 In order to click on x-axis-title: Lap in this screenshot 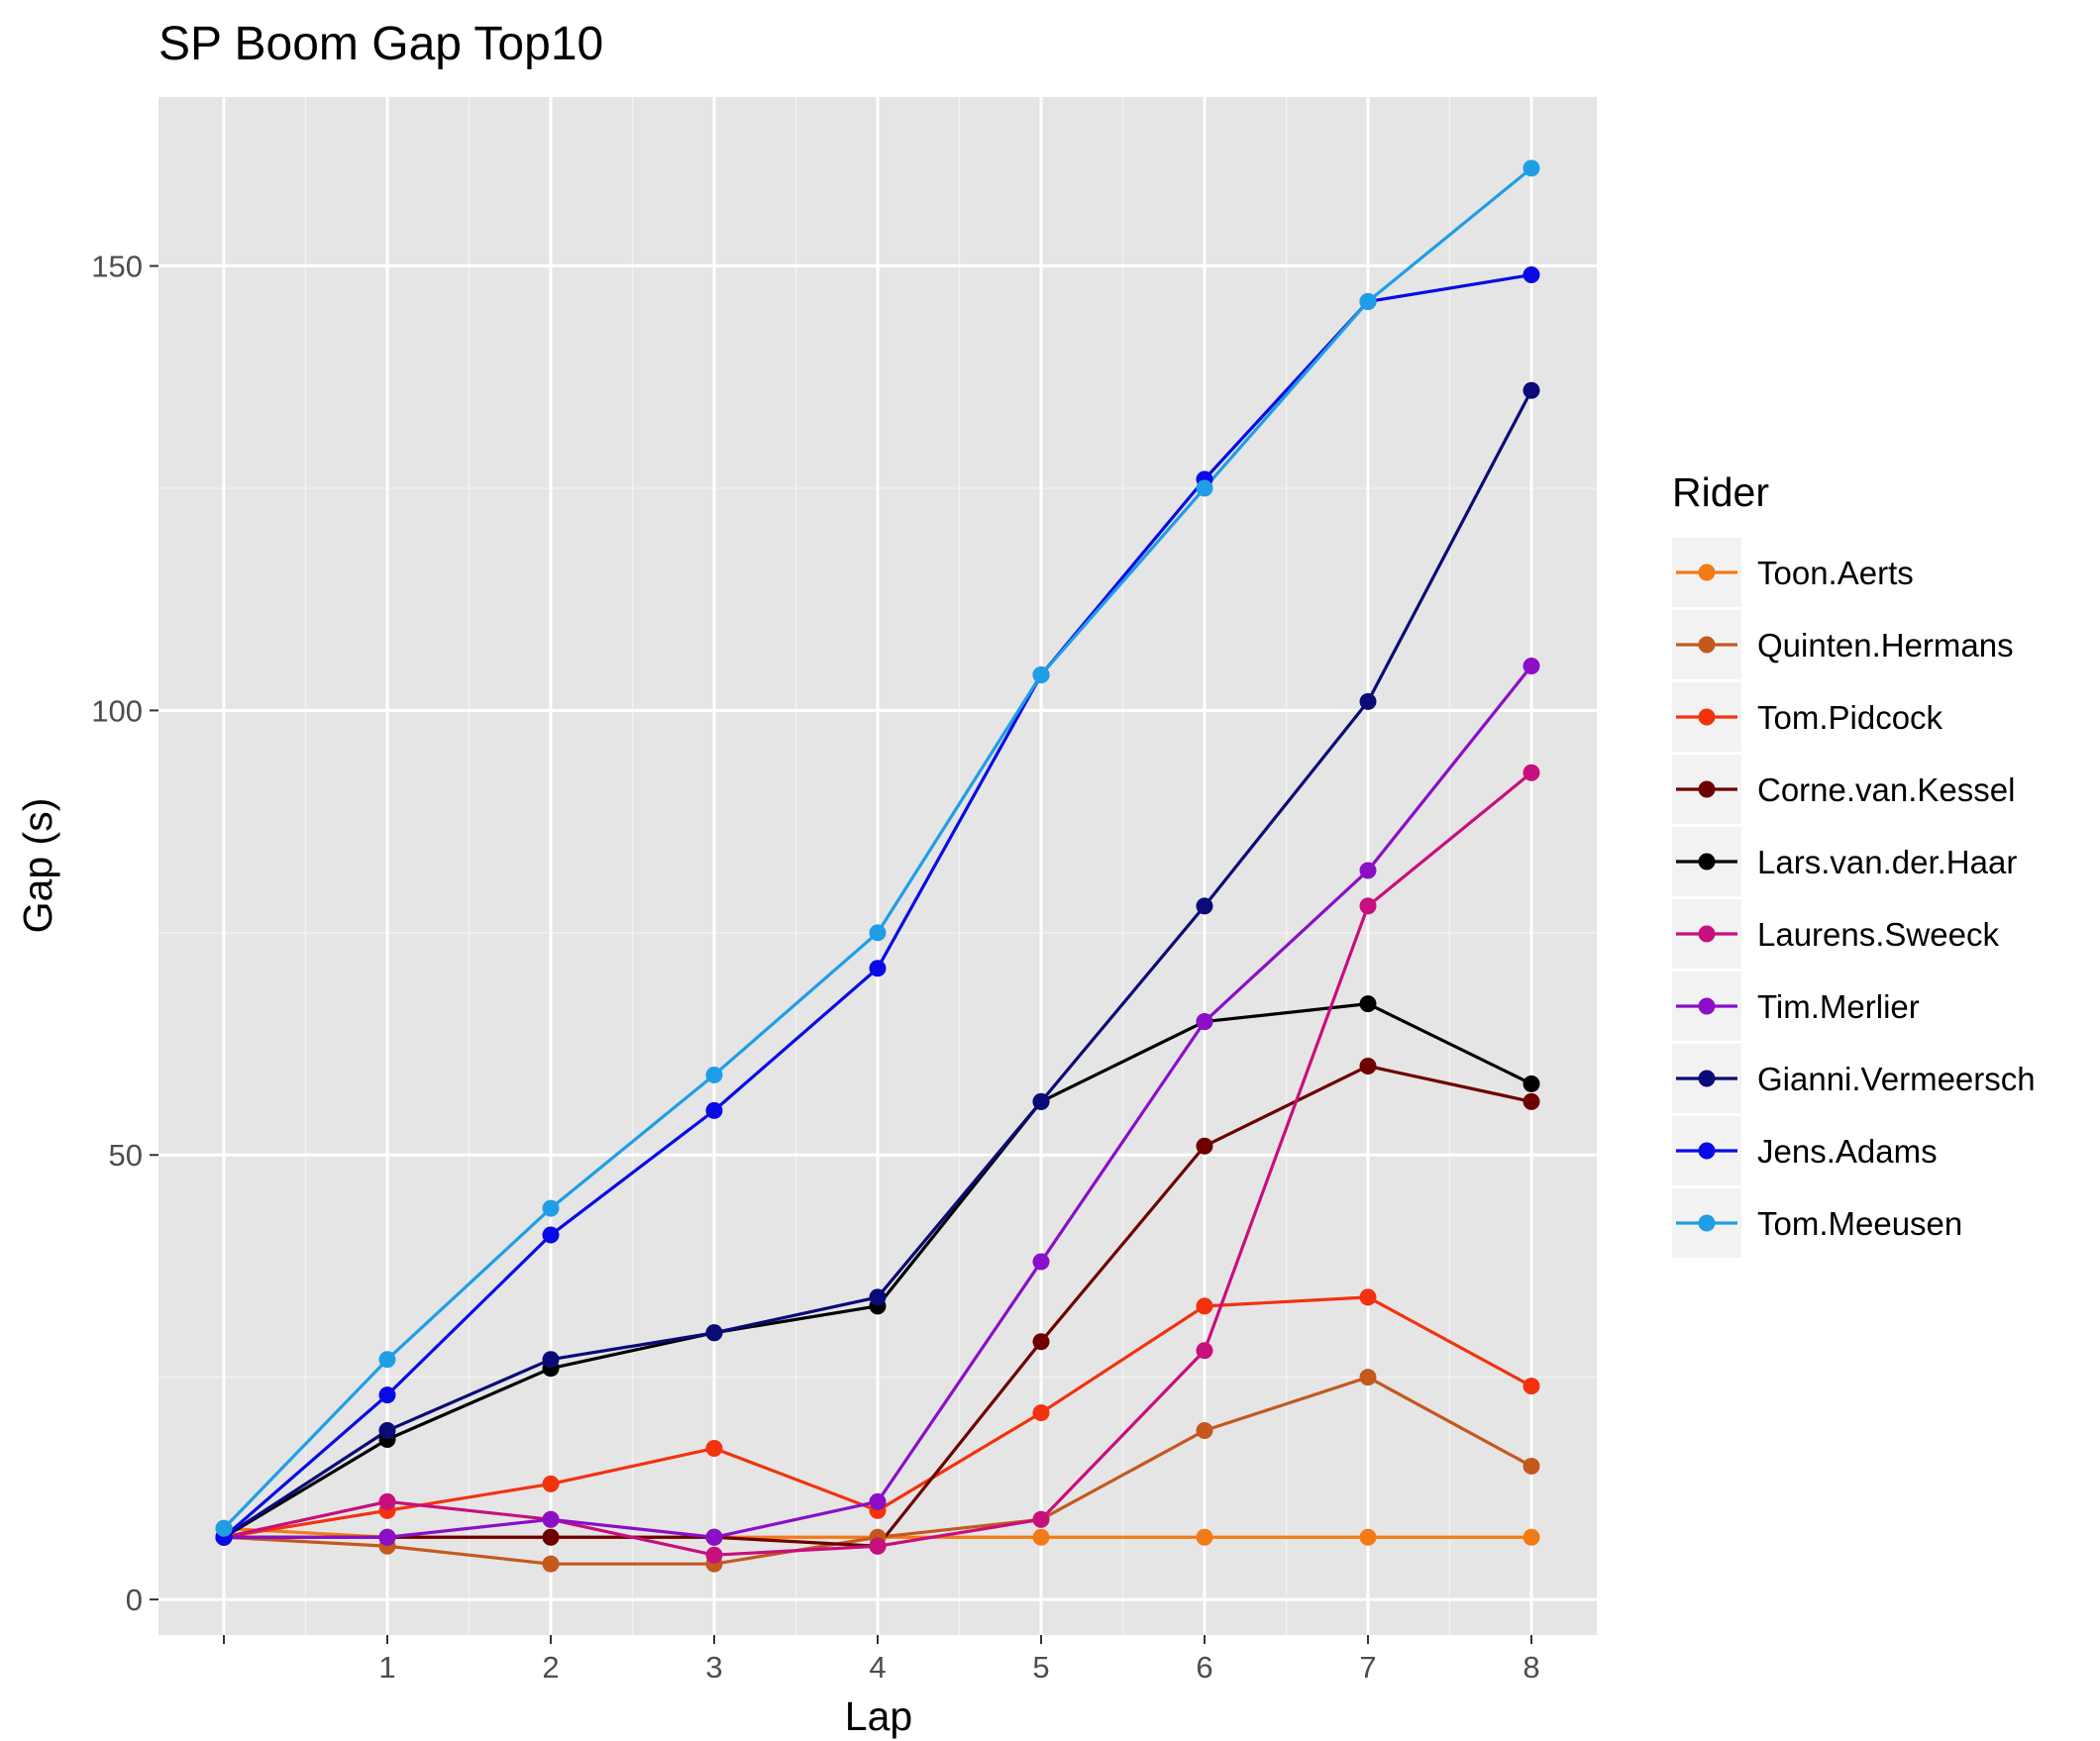, I will do `click(878, 1716)`.